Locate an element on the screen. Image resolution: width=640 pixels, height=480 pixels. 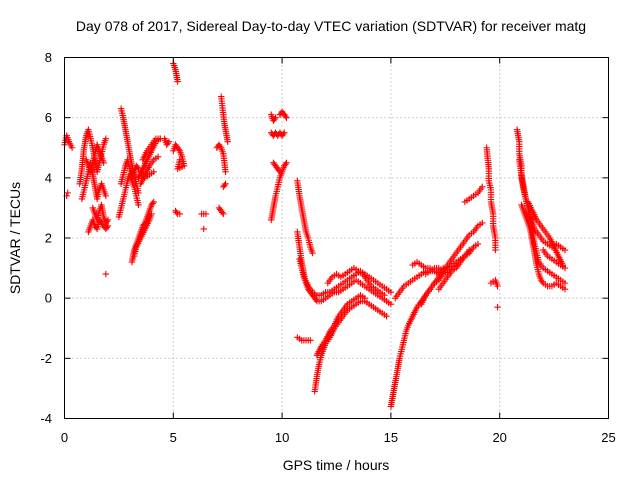
y-tick-label: 0 is located at coordinates (48, 298).